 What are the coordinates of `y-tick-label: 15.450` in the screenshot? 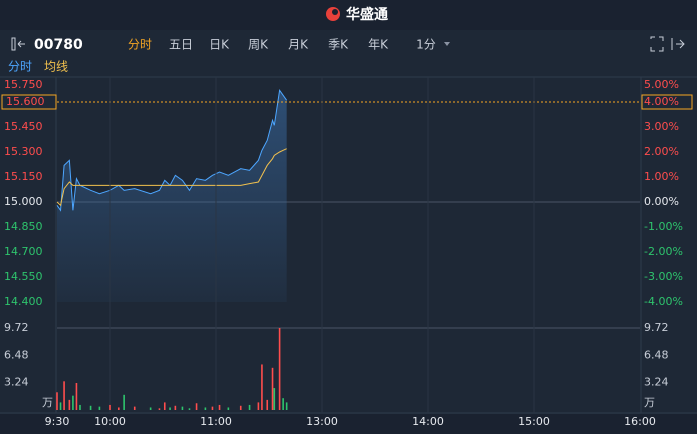 It's located at (23, 126).